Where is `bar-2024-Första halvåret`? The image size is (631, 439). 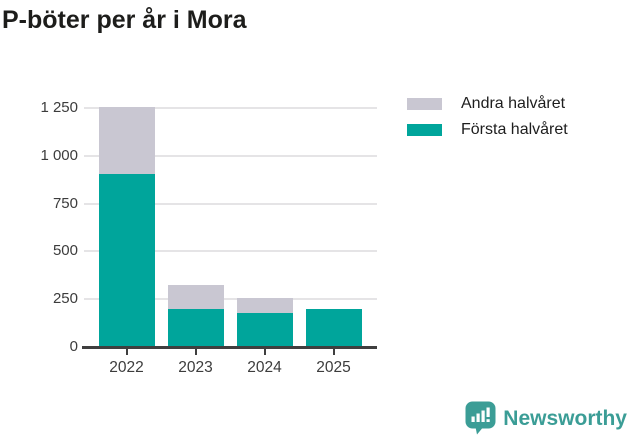
bar-2024-Första halvåret is located at coordinates (264, 330).